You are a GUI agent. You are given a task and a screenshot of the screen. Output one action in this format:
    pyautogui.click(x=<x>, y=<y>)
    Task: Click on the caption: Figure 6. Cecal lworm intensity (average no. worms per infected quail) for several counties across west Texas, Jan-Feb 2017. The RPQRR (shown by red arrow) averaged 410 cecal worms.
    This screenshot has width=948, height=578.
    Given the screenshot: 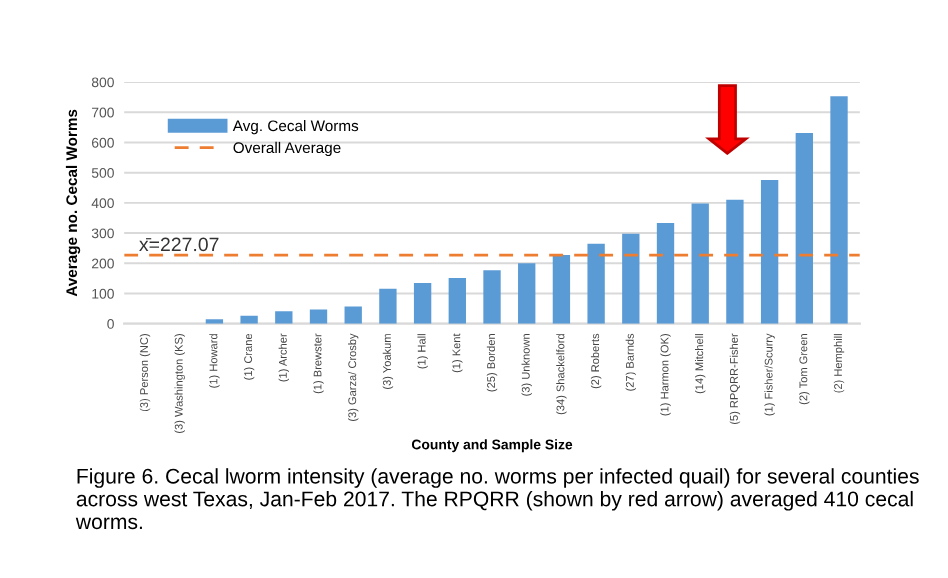 What is the action you would take?
    pyautogui.click(x=497, y=499)
    